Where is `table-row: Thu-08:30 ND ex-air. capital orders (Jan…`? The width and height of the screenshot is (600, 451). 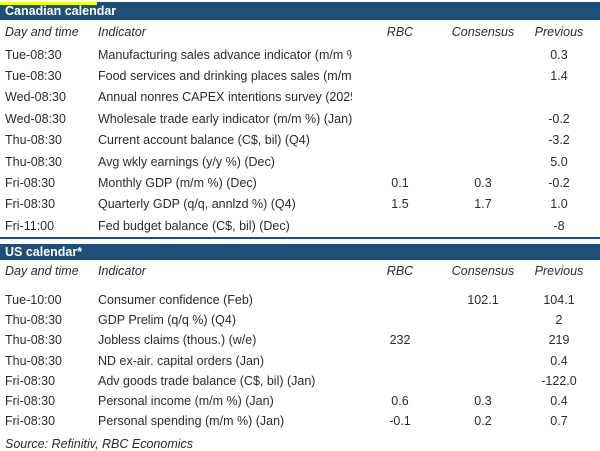
table-row: Thu-08:30 ND ex-air. capital orders (Jan… is located at coordinates (300, 360).